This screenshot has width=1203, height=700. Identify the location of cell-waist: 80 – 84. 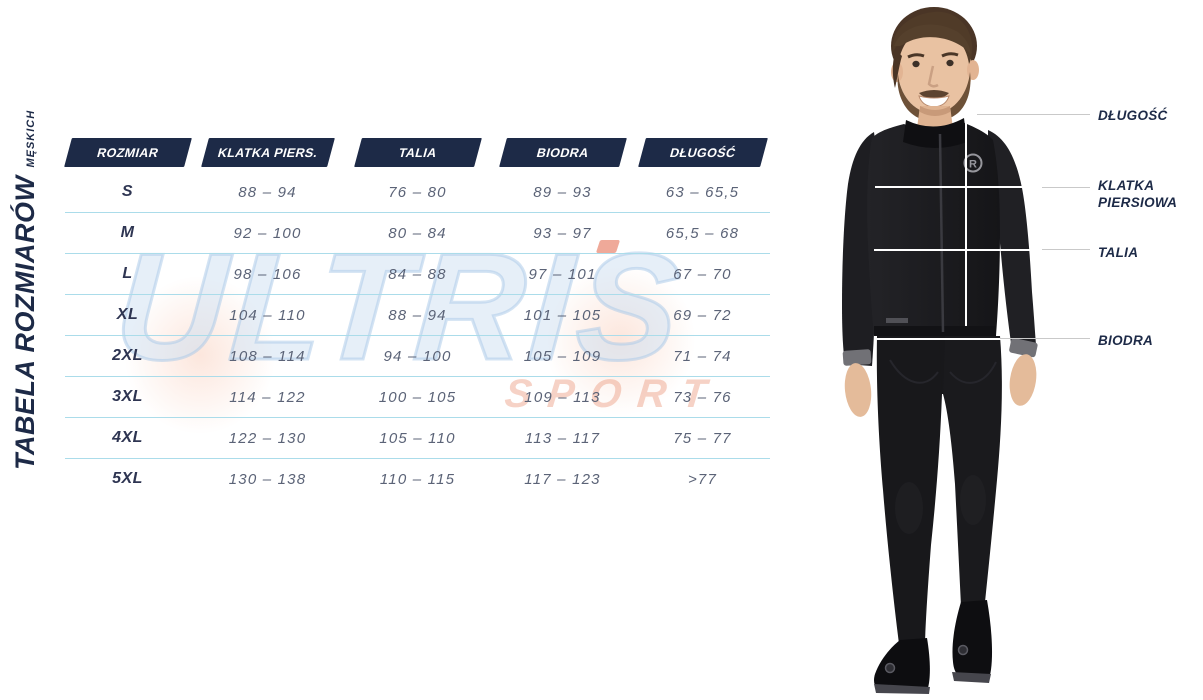
(417, 233).